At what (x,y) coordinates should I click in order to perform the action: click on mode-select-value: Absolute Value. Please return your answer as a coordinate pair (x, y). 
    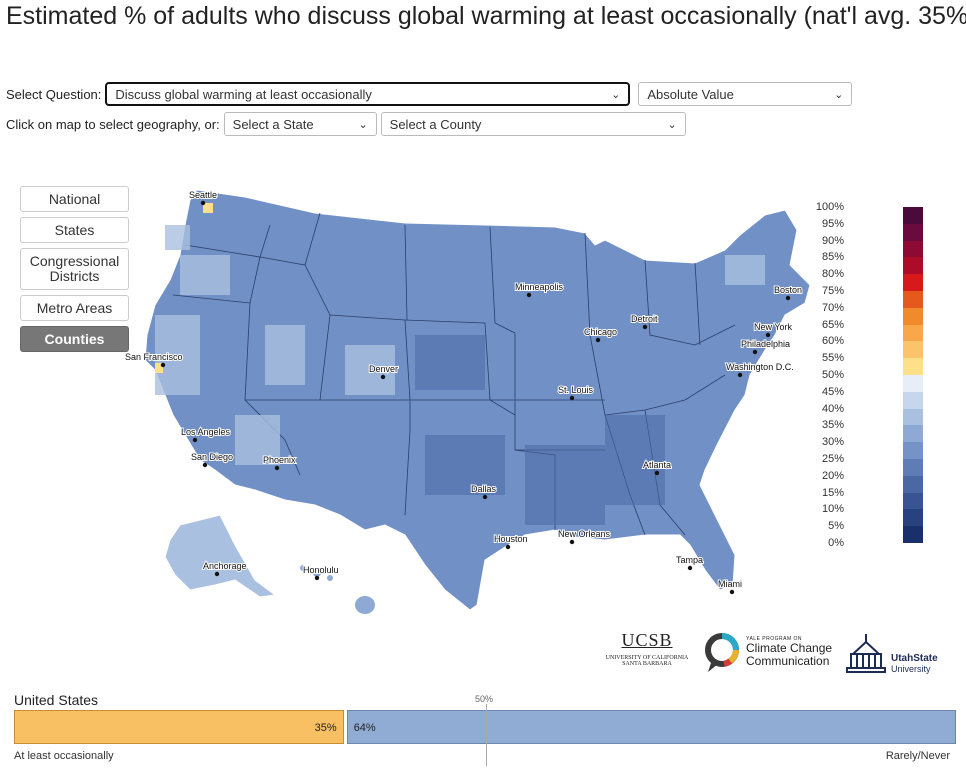
    Looking at the image, I should click on (690, 94).